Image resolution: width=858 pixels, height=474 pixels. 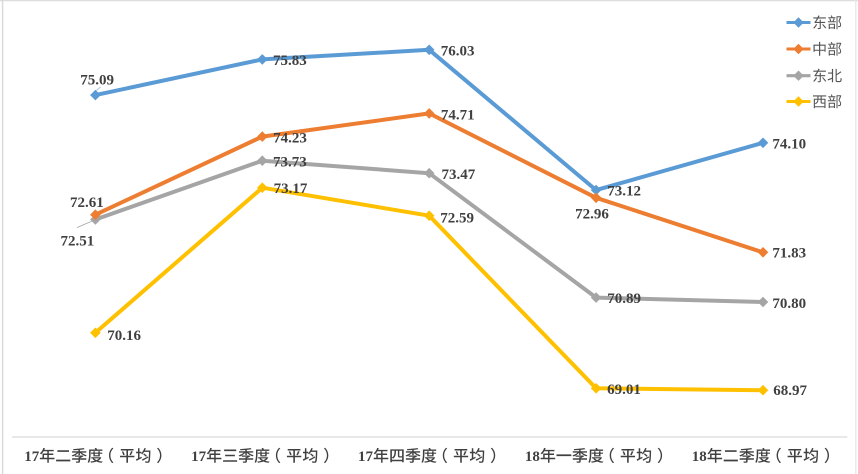 I want to click on svg-text: 74.10, so click(x=789, y=144).